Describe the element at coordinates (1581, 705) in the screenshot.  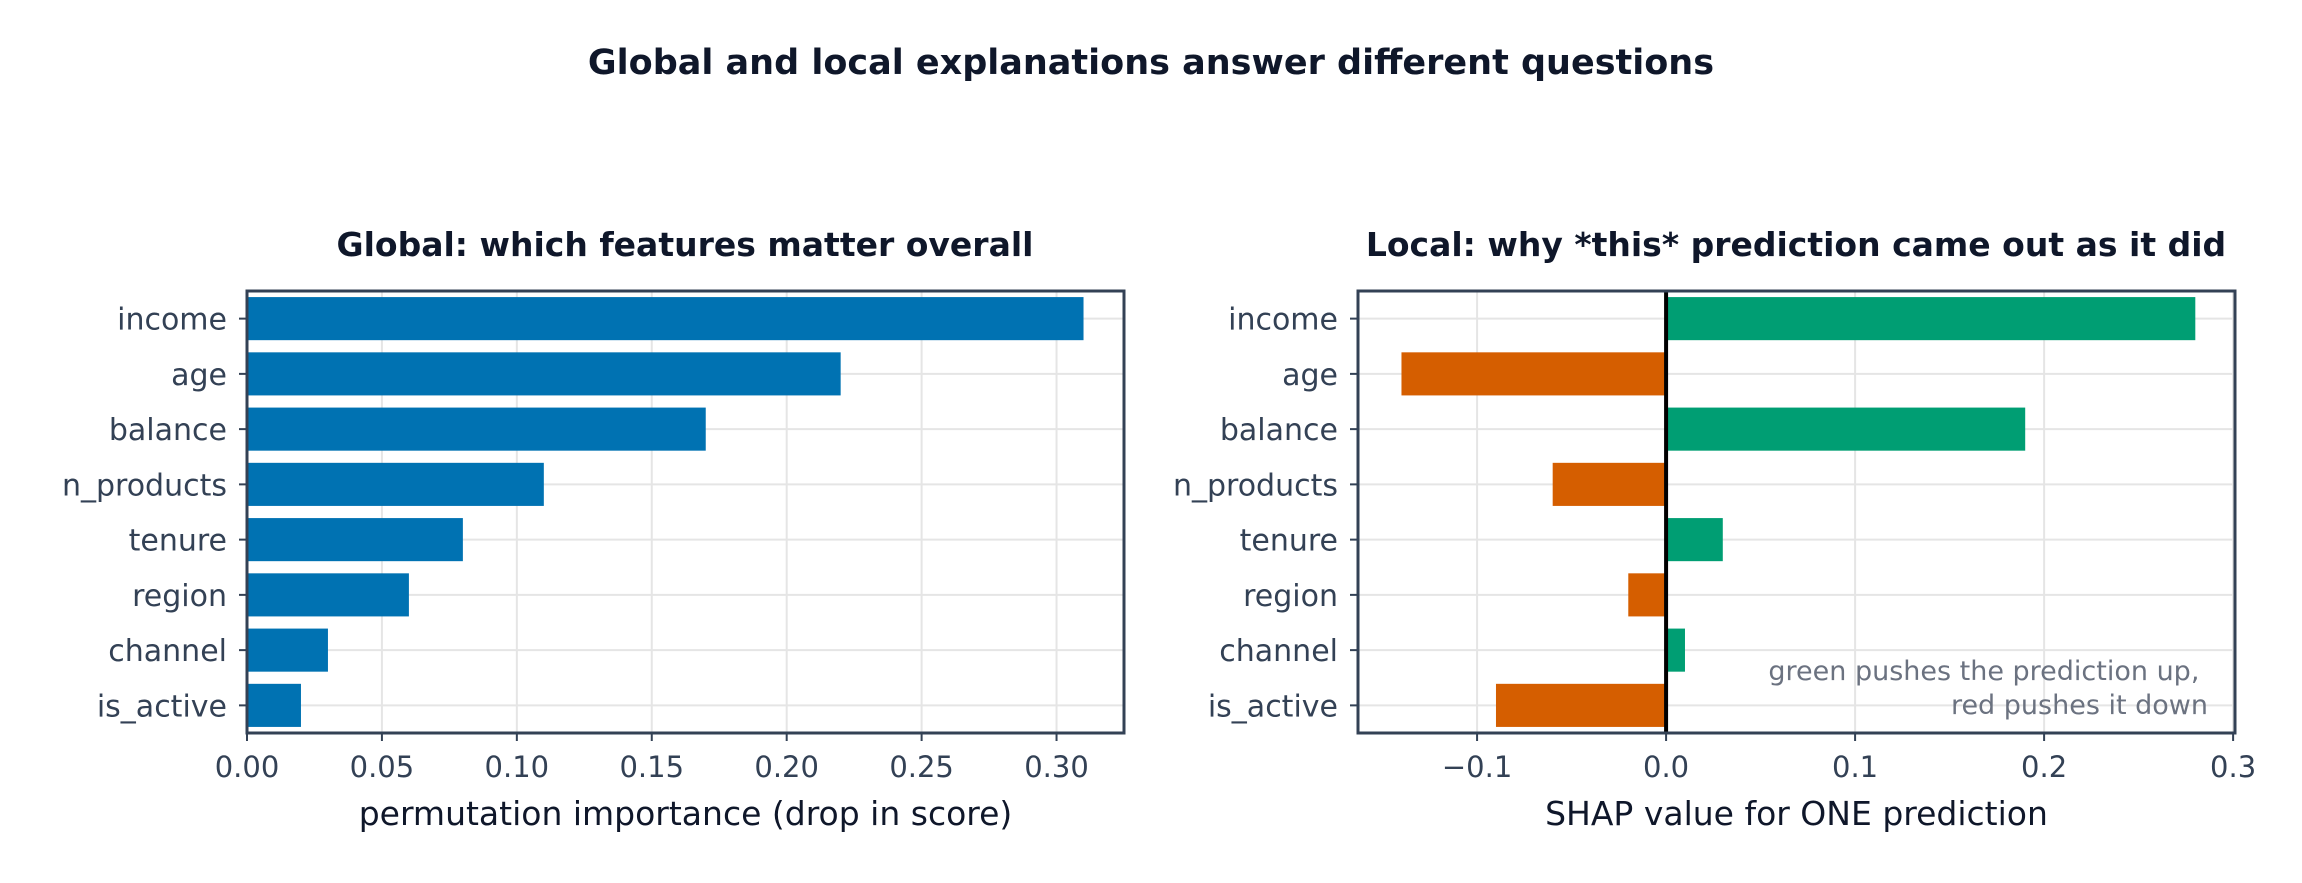
I see `local-bar-is_active` at that location.